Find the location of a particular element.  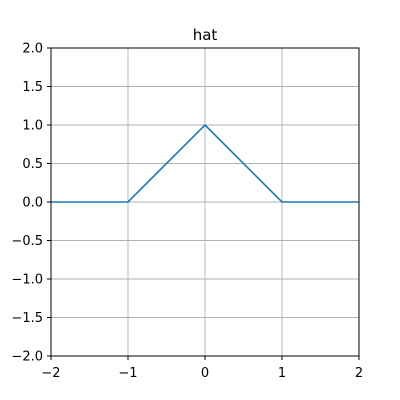

x-tick-label: −1 is located at coordinates (127, 373).